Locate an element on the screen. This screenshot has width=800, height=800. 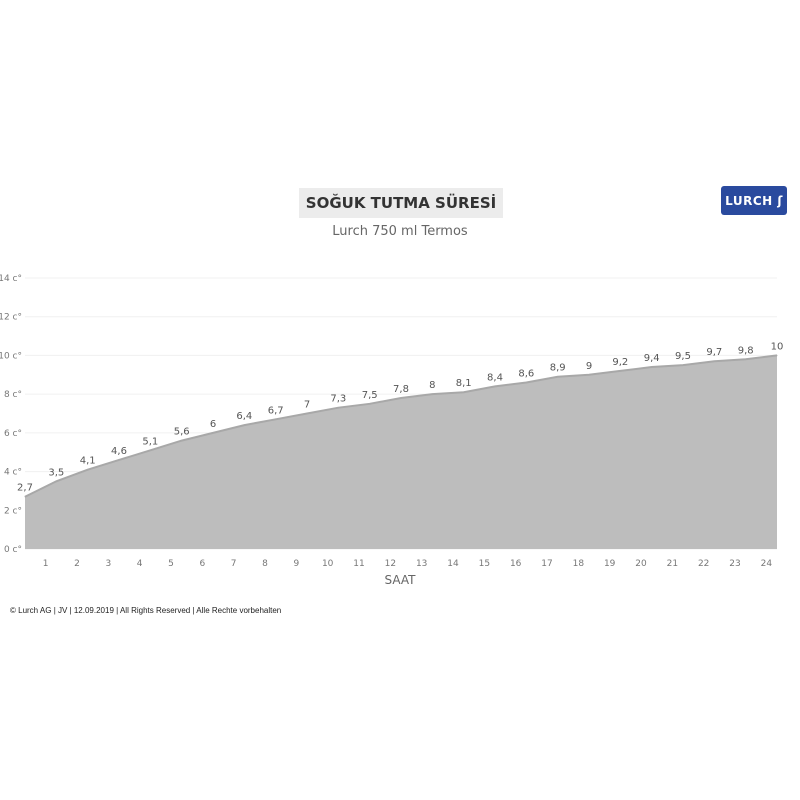
y-tick-label: 0 c° is located at coordinates (13, 550).